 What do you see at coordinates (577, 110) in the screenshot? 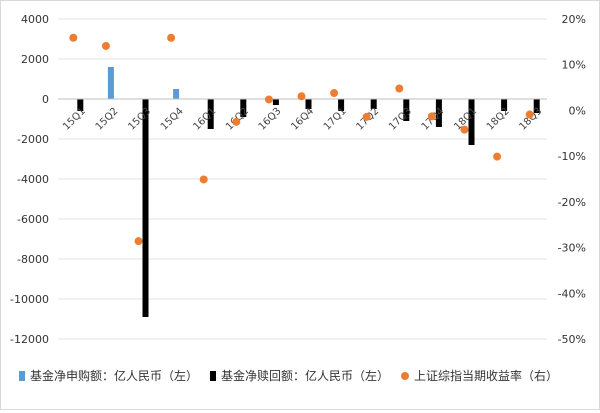
I see `y-right-tick-label: 0%` at bounding box center [577, 110].